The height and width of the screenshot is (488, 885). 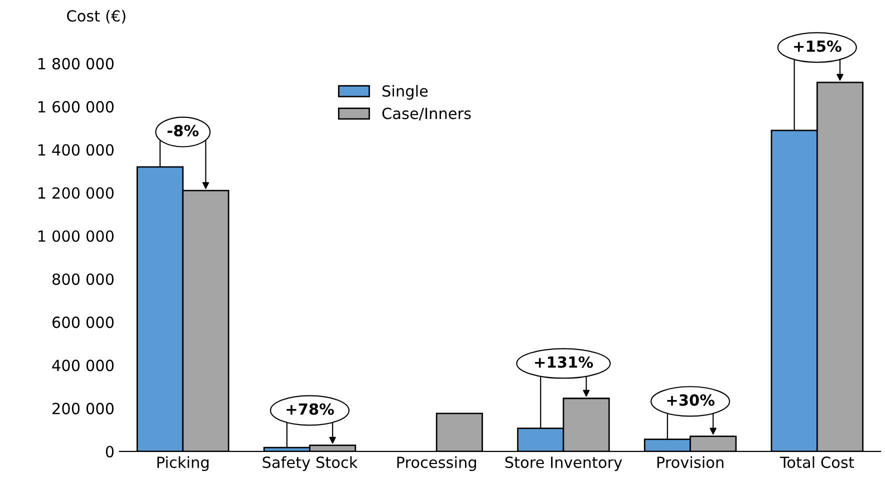 What do you see at coordinates (426, 114) in the screenshot?
I see `legend-label: Case/Inners` at bounding box center [426, 114].